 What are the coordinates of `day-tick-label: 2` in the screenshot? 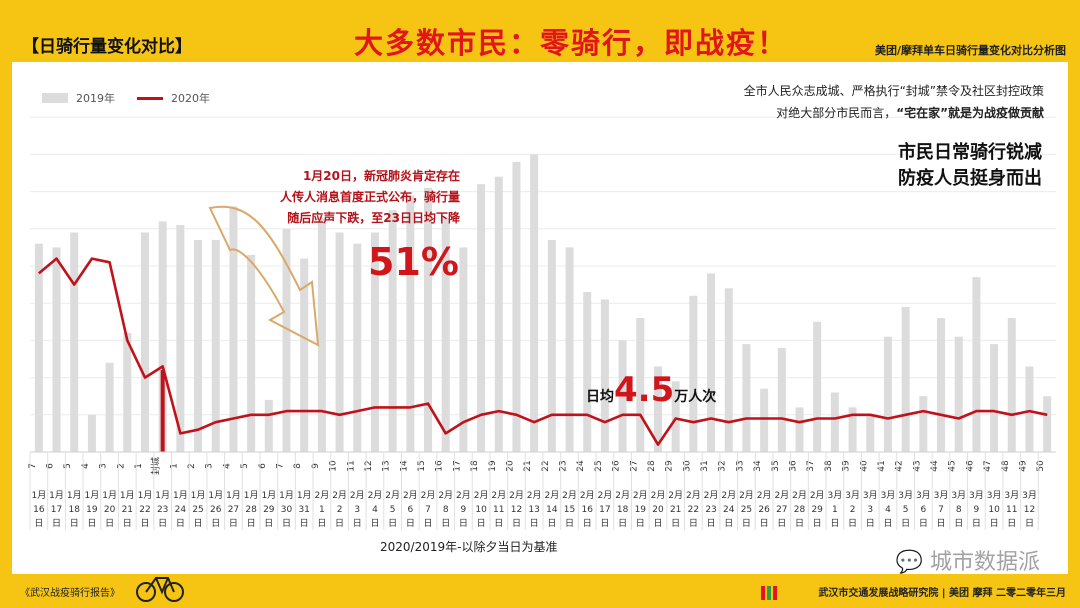 It's located at (192, 466).